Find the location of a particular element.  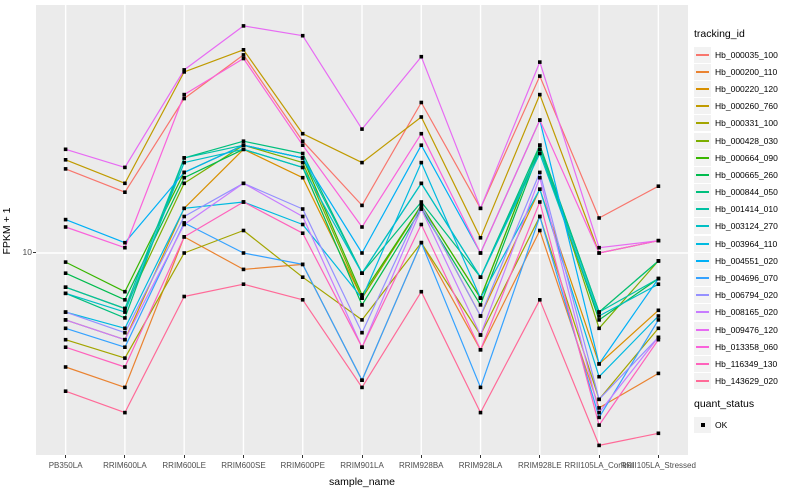

legend-item-label: Hb_003124_270 is located at coordinates (746, 226).